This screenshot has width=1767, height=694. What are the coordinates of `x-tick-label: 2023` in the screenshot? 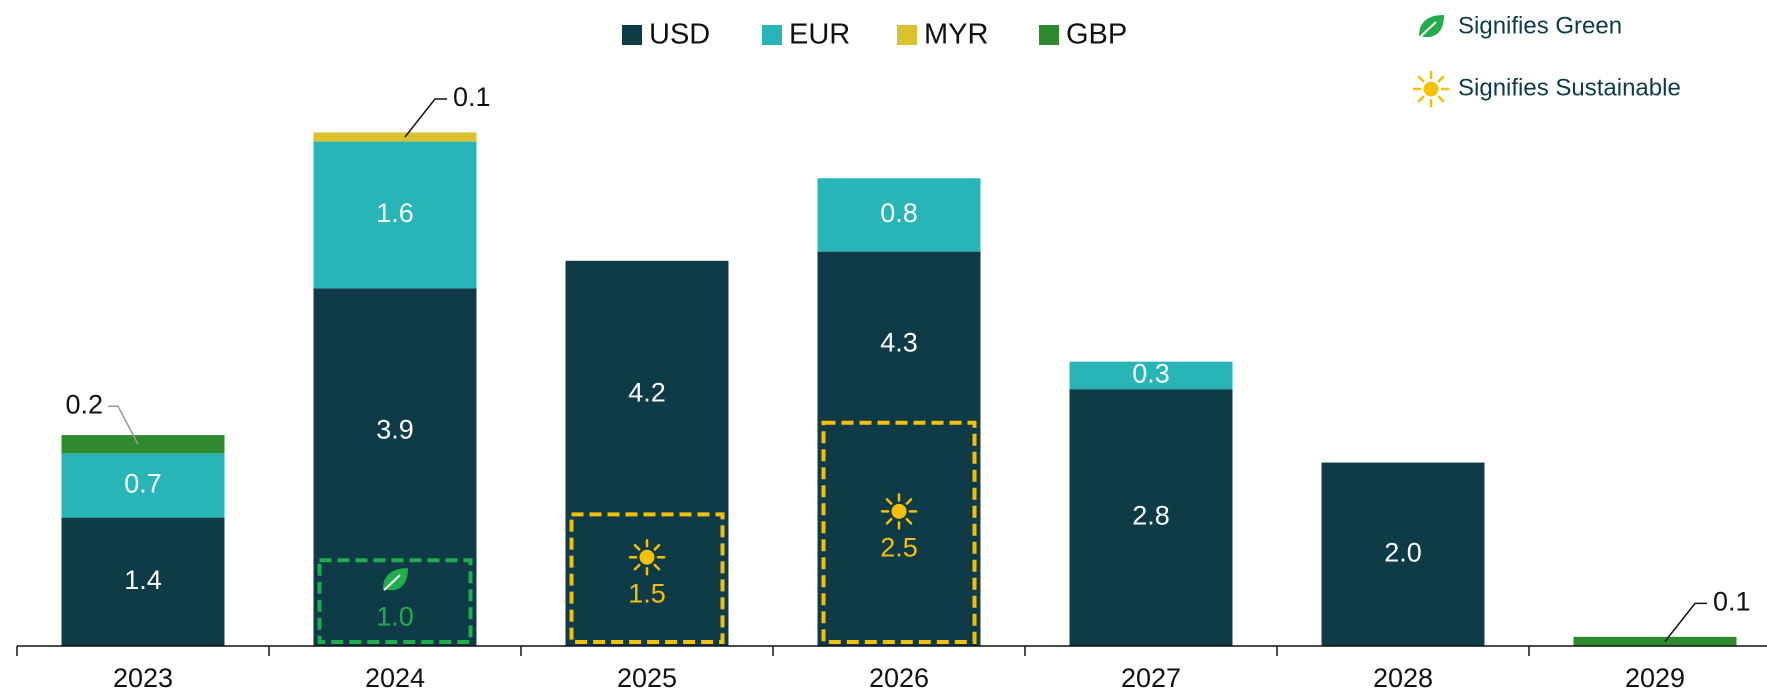 It's located at (143, 678).